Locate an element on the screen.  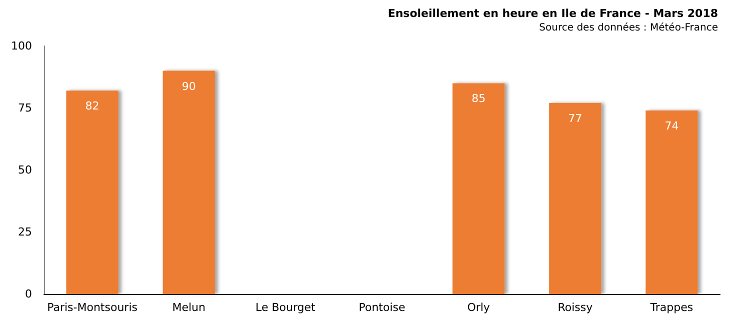
data-label: 77 is located at coordinates (575, 119).